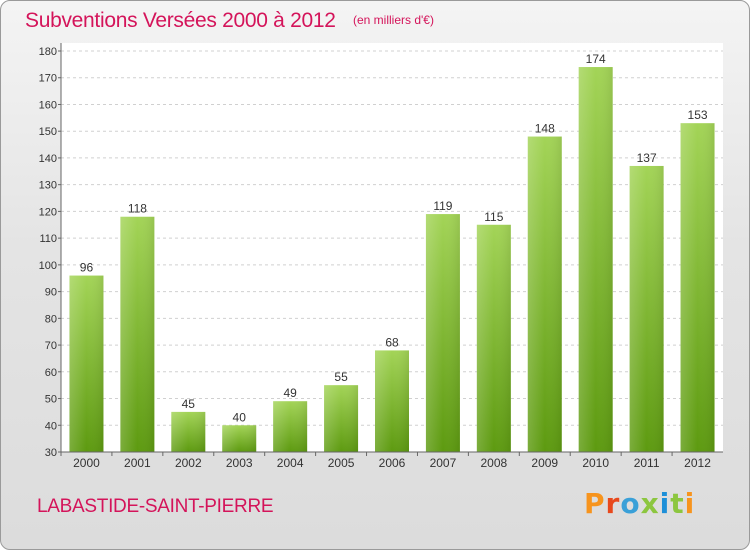 The height and width of the screenshot is (550, 750). Describe the element at coordinates (51, 293) in the screenshot. I see `y-tick-label: 90` at that location.